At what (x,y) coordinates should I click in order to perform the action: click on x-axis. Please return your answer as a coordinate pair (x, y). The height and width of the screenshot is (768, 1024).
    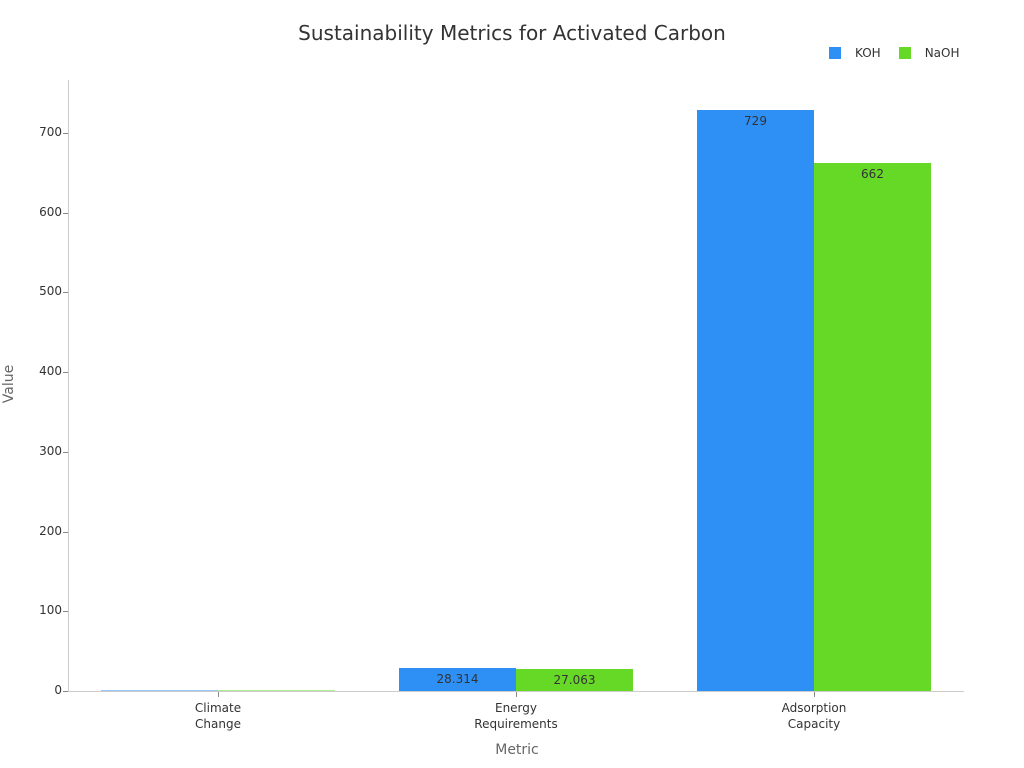
    Looking at the image, I should click on (516, 691).